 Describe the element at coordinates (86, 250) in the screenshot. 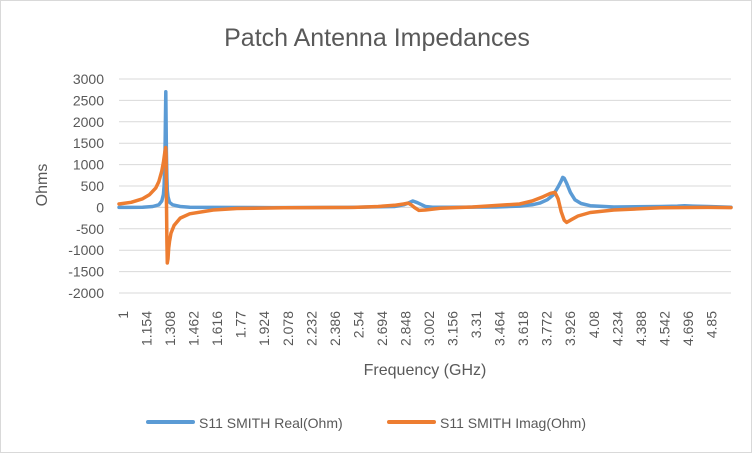

I see `y-tick-label: -1000` at that location.